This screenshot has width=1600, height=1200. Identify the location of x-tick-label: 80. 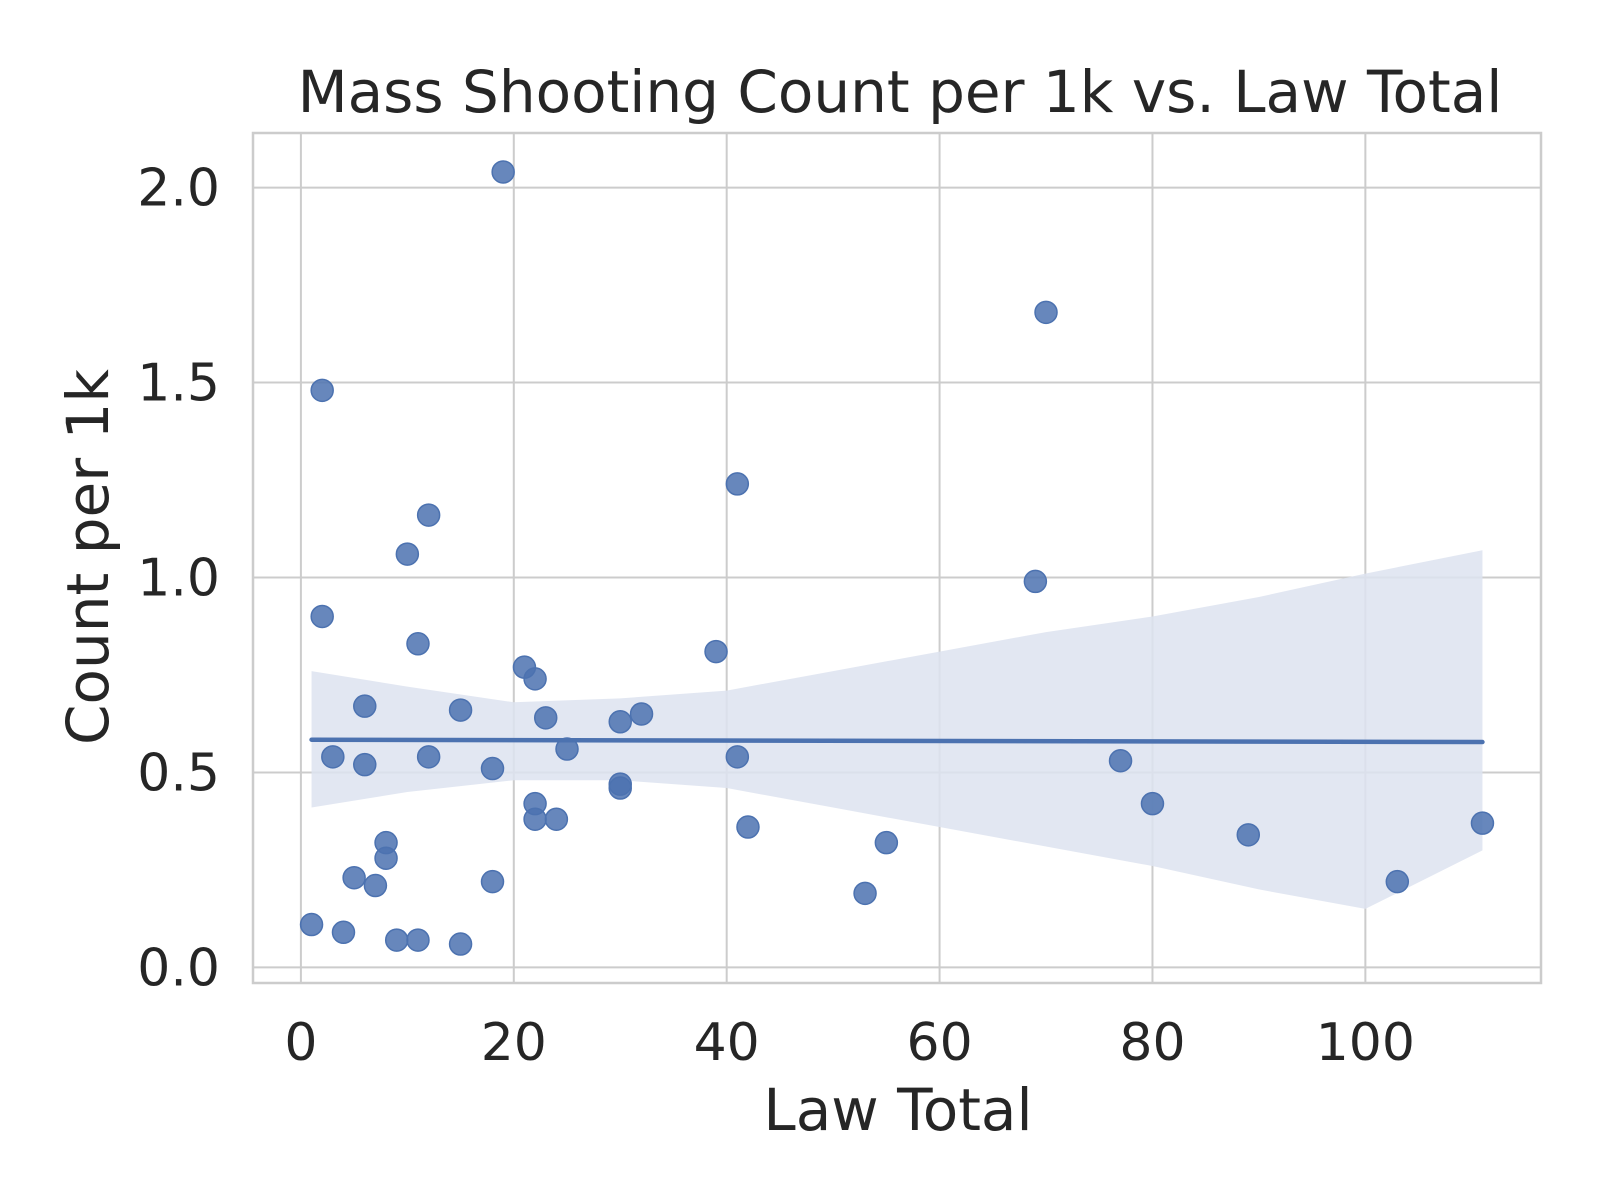
(1152, 1043).